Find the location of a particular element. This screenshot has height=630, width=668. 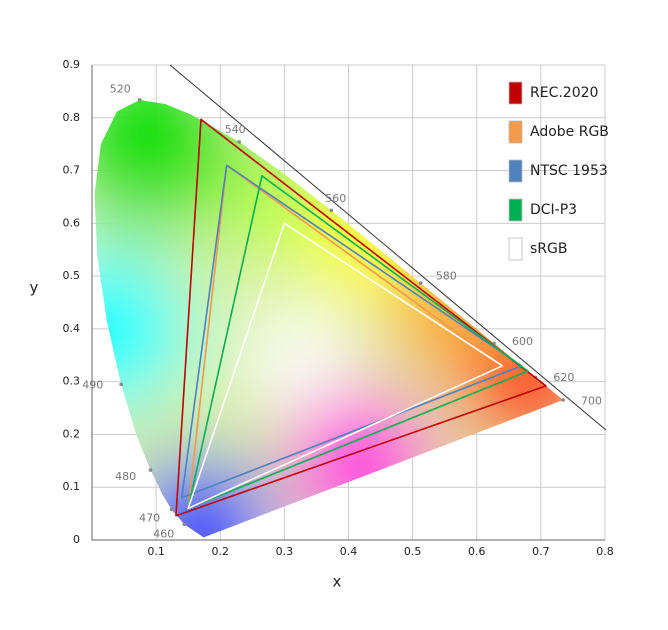

wavelength-label: 600 is located at coordinates (522, 341).